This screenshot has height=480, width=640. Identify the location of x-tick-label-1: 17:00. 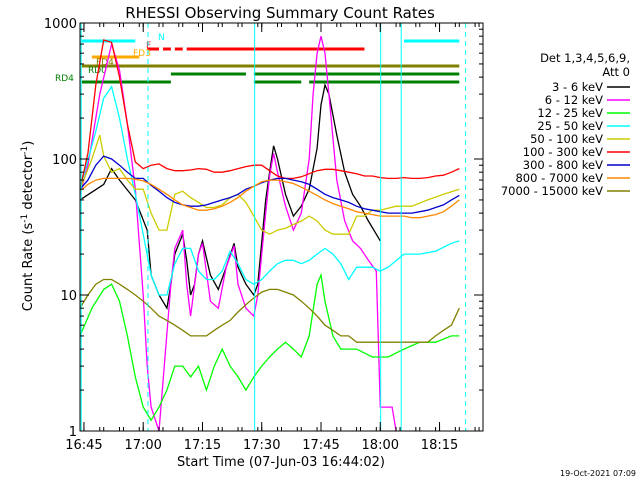
(142, 445).